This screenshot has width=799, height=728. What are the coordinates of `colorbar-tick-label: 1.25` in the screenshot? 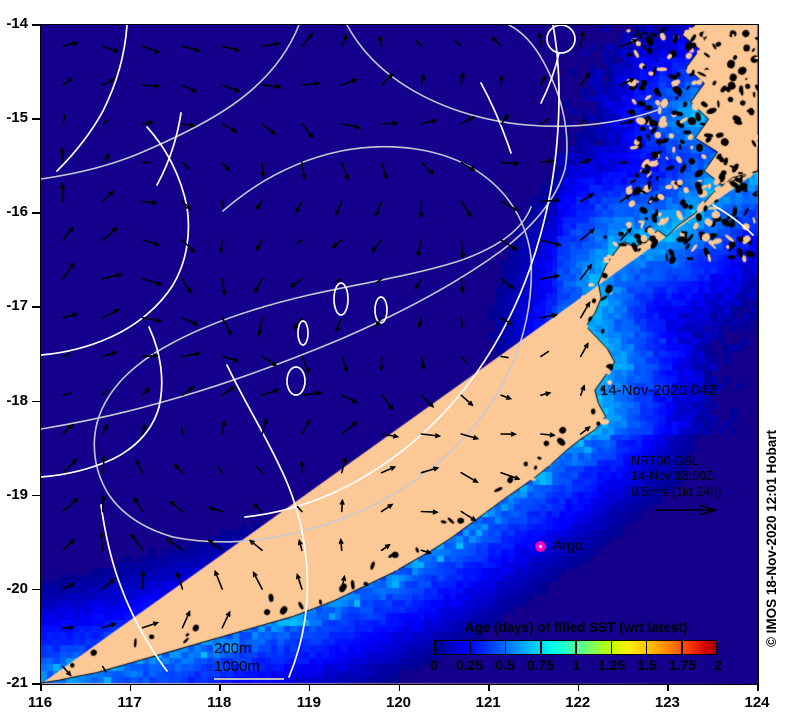 It's located at (611, 665).